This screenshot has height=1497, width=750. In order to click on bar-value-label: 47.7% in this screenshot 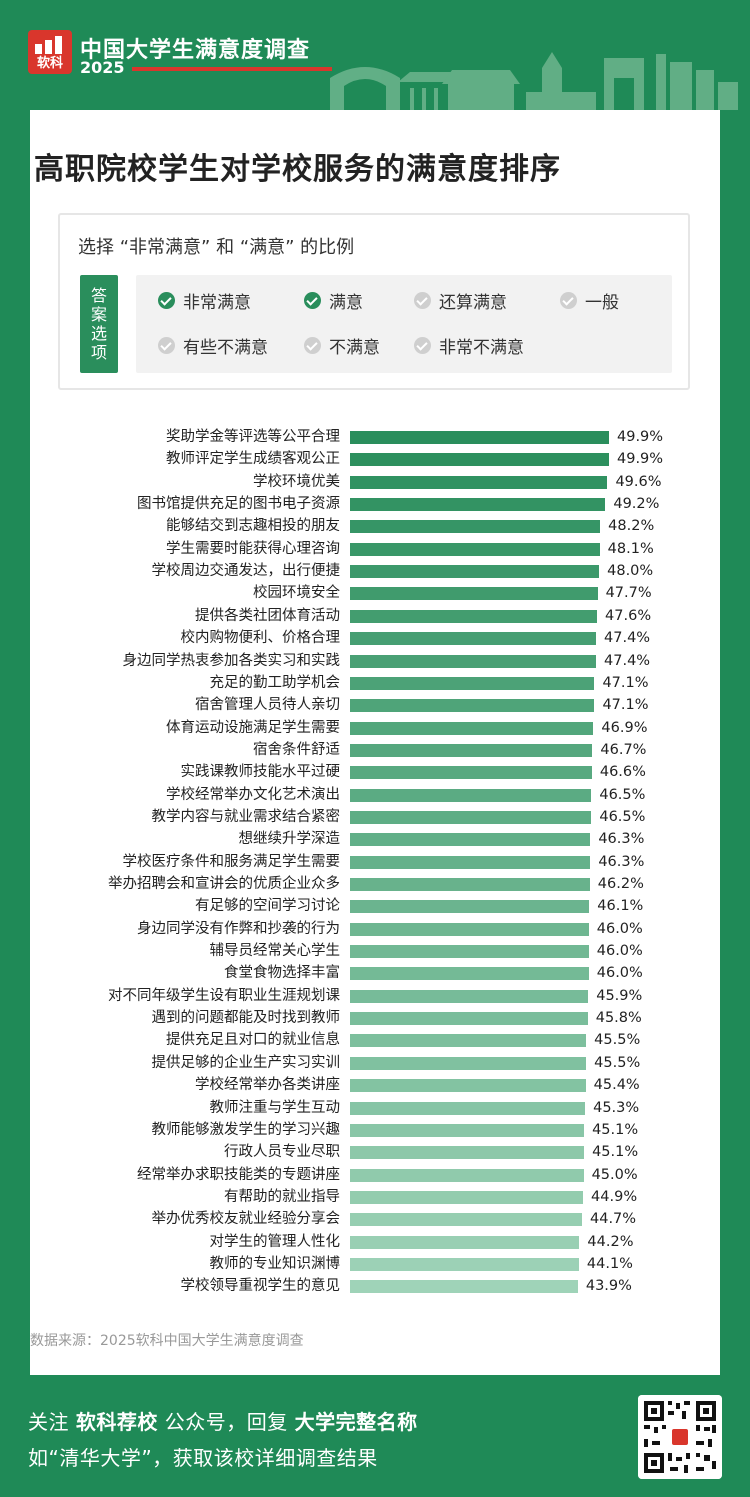, I will do `click(628, 593)`.